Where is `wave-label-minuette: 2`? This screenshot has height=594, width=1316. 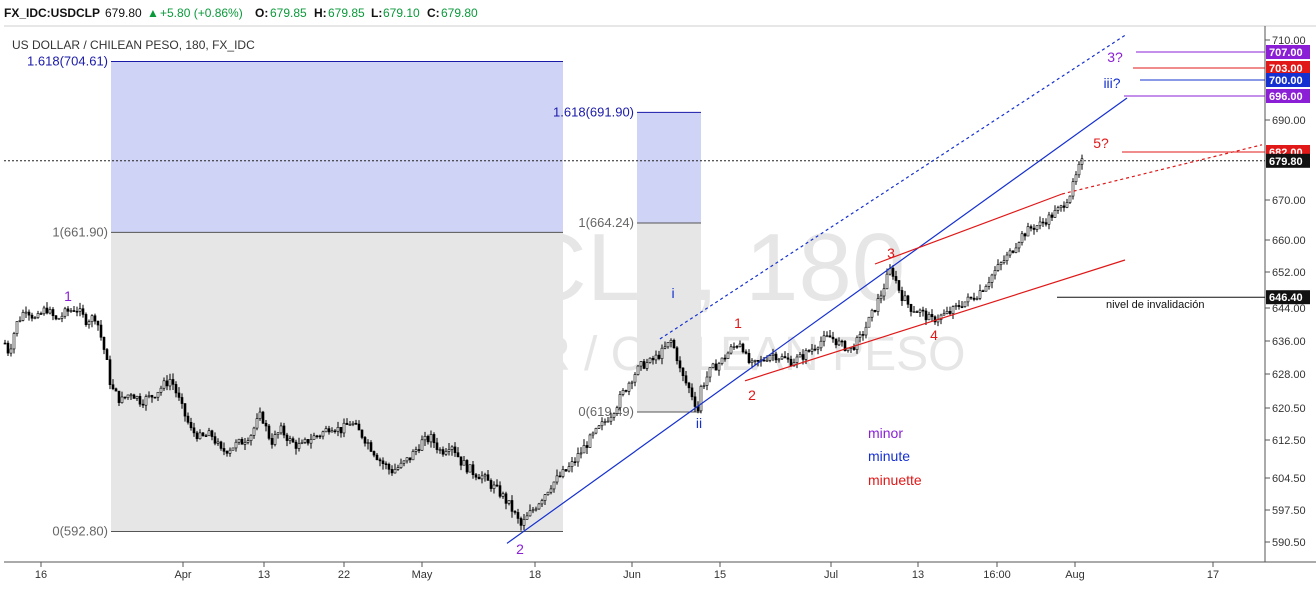 wave-label-minuette: 2 is located at coordinates (752, 395).